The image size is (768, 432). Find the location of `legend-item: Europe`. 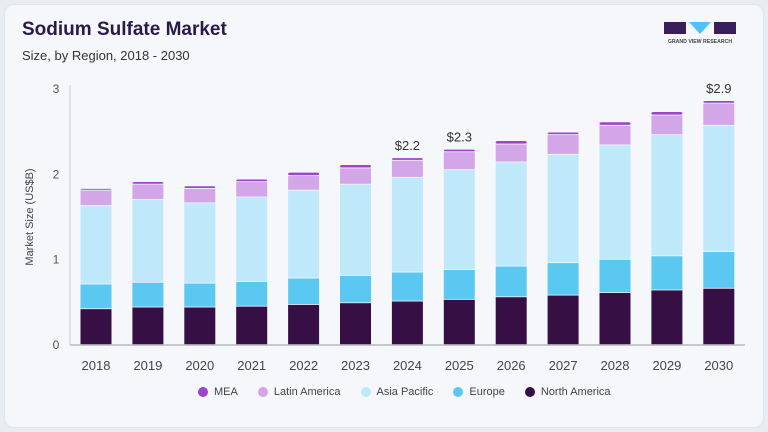

legend-item: Europe is located at coordinates (479, 392).